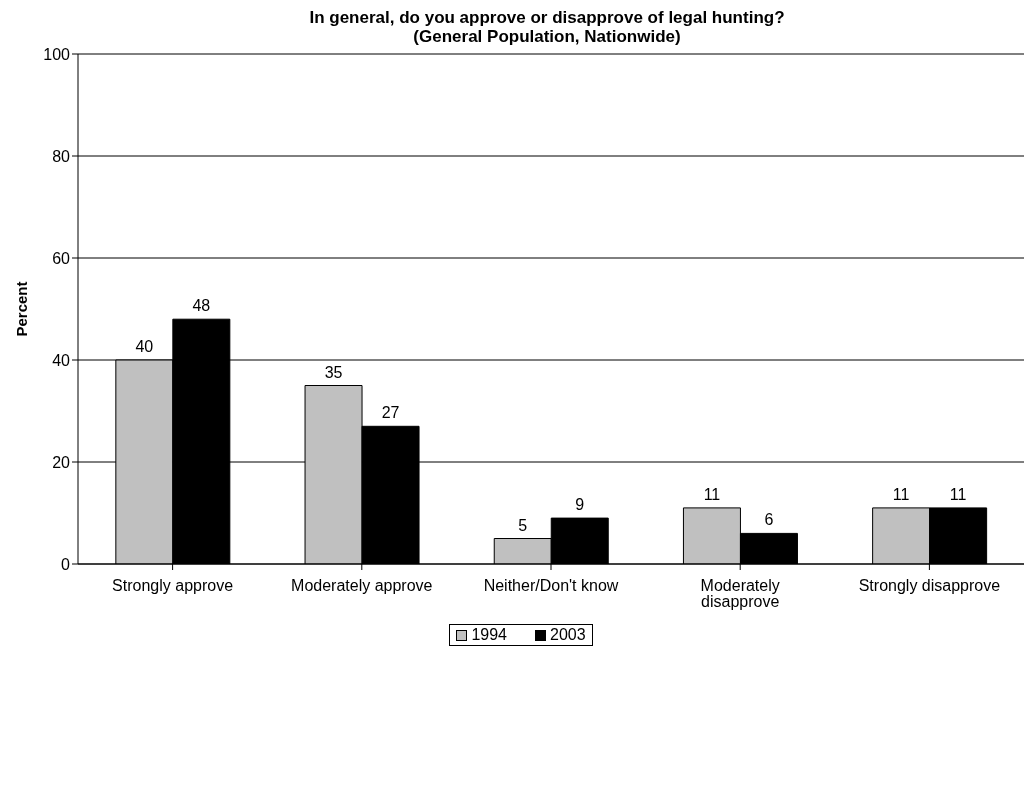 The width and height of the screenshot is (1034, 803). What do you see at coordinates (57, 54) in the screenshot?
I see `y-tick-label: 100` at bounding box center [57, 54].